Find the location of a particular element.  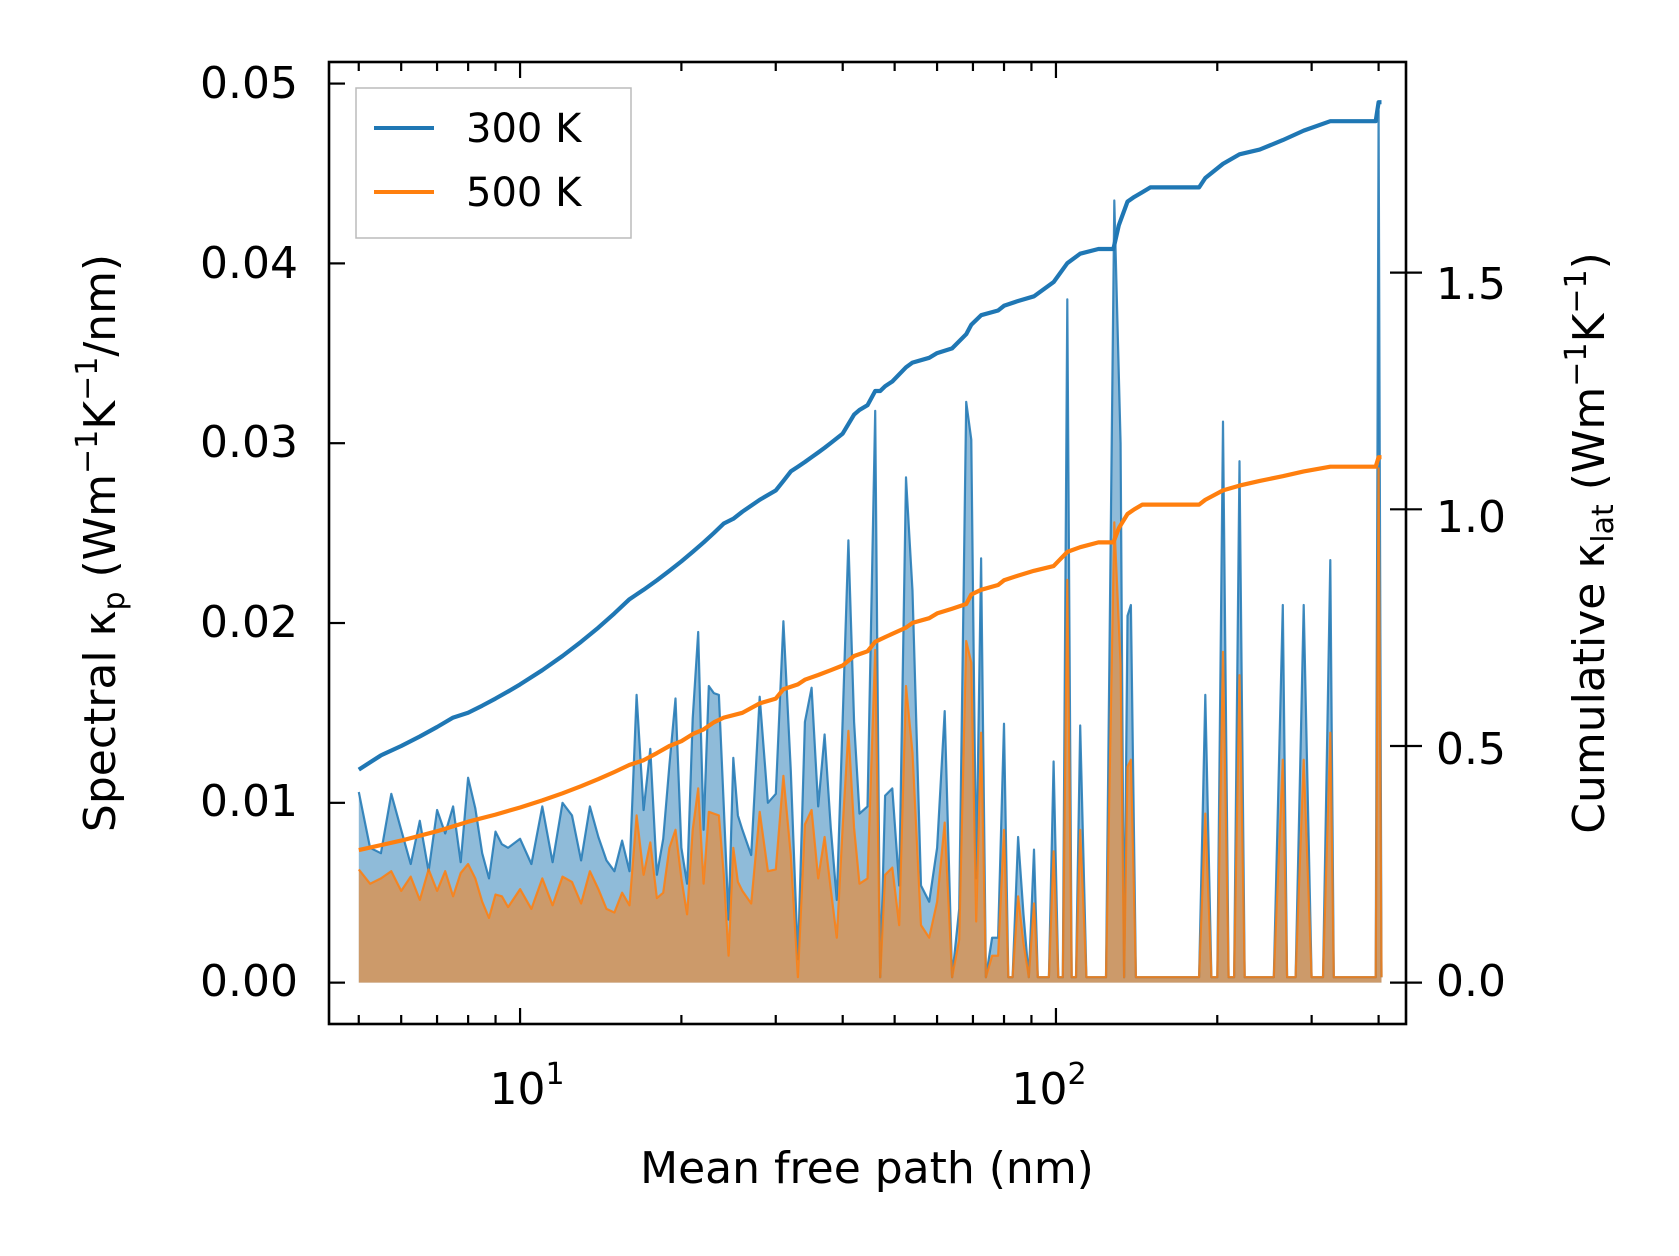

y-axis-ticks is located at coordinates (337, 533).